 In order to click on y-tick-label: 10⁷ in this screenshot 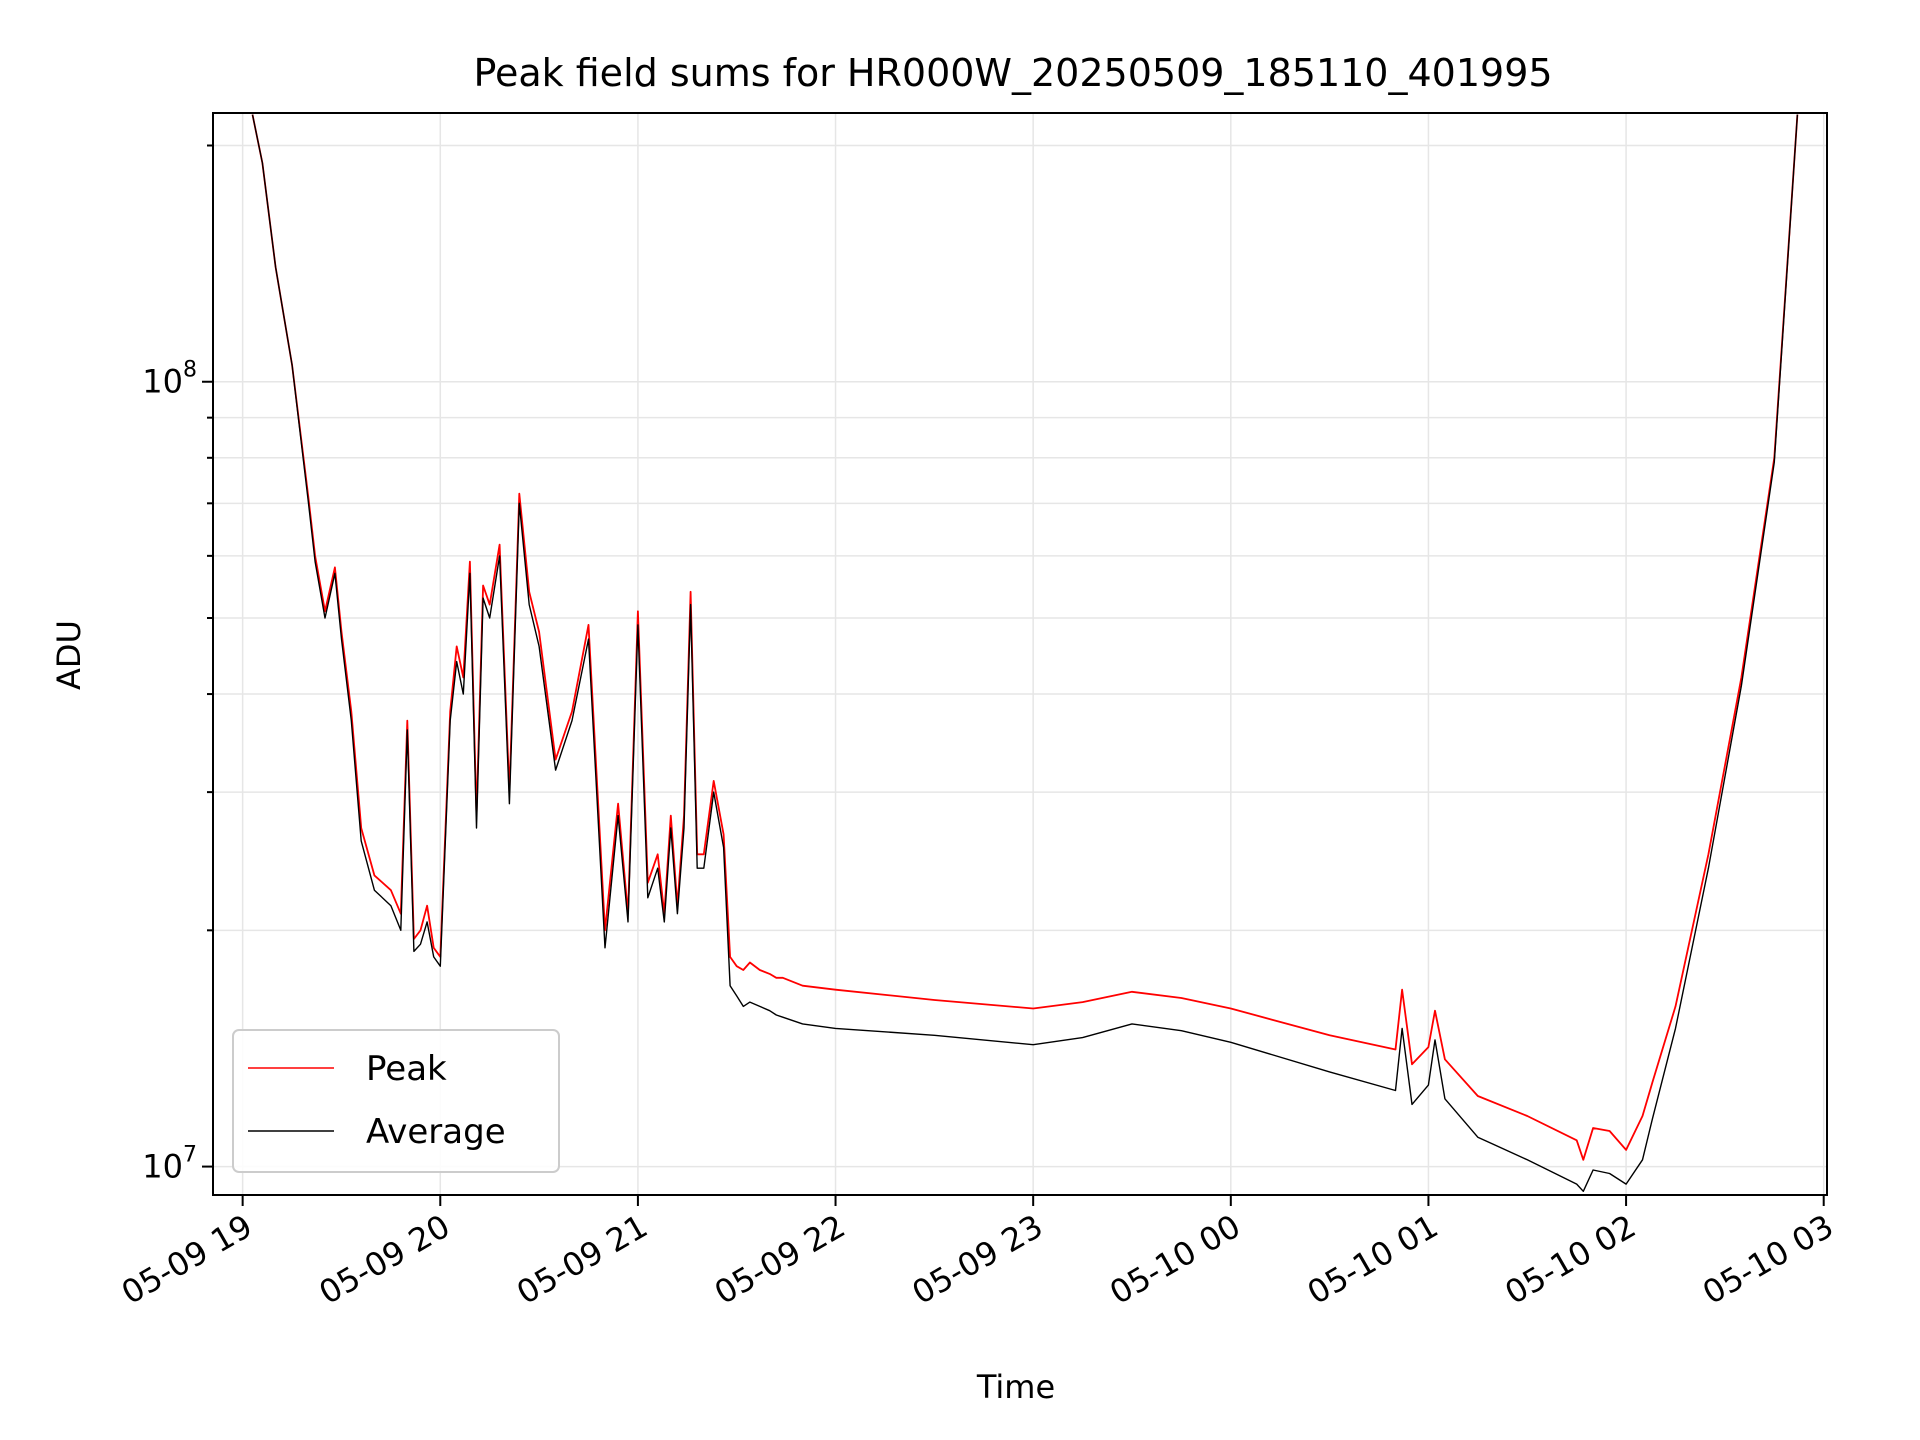, I will do `click(169, 1164)`.